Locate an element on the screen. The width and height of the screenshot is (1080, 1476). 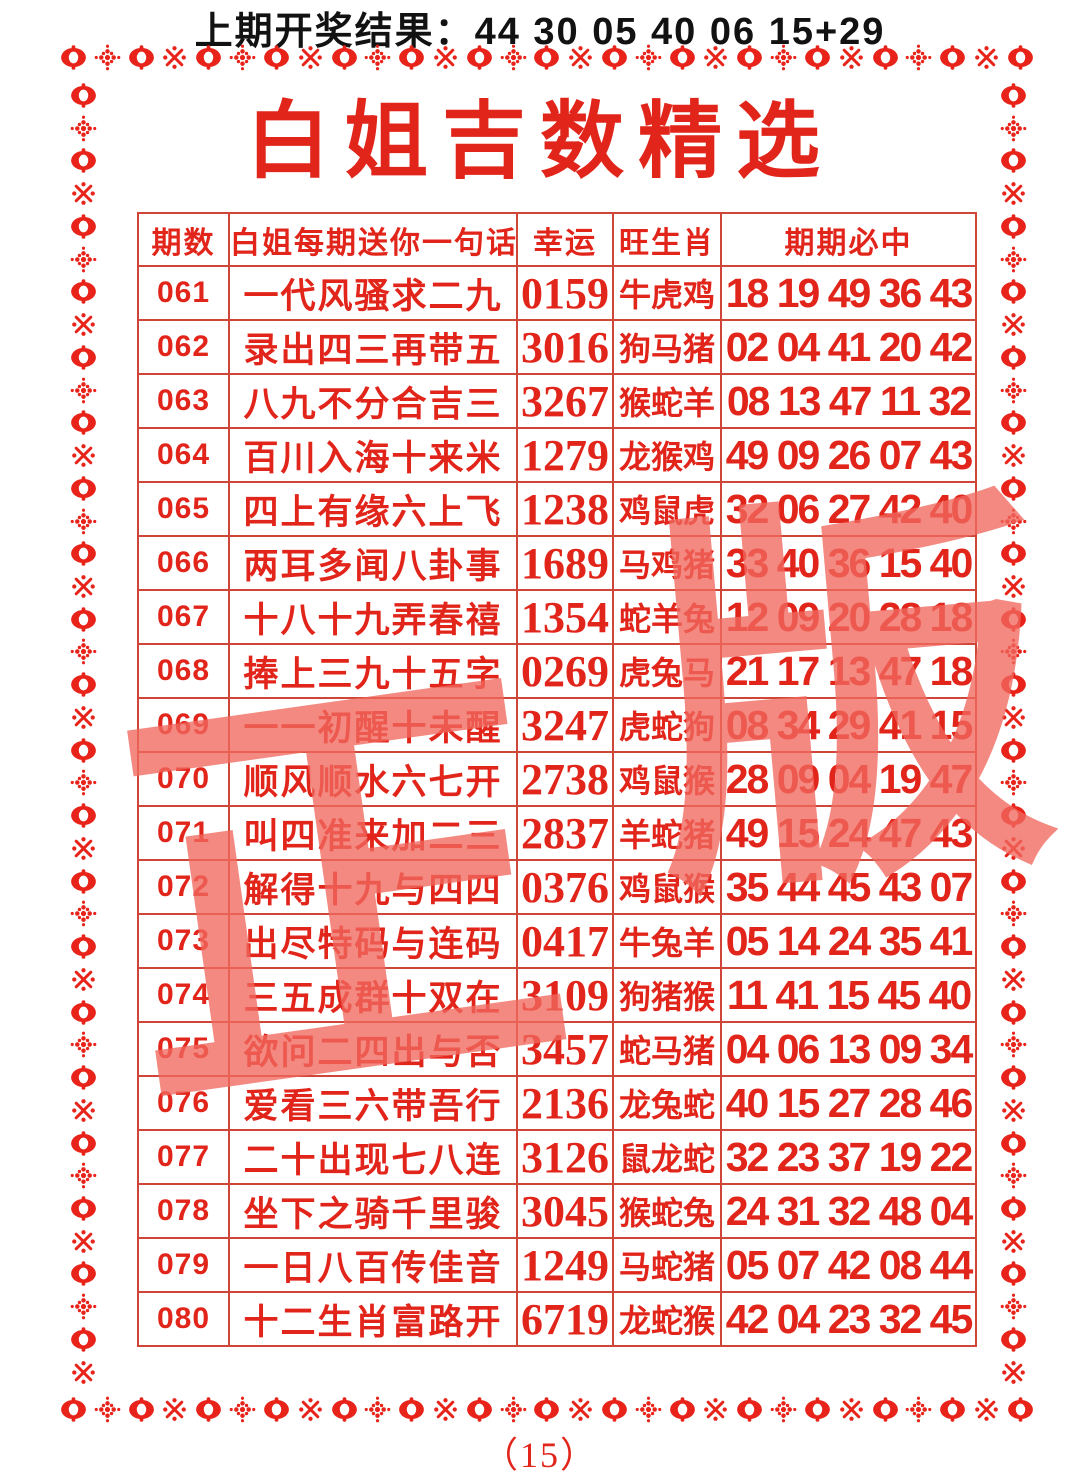
issue-cell: 070 is located at coordinates (183, 779).